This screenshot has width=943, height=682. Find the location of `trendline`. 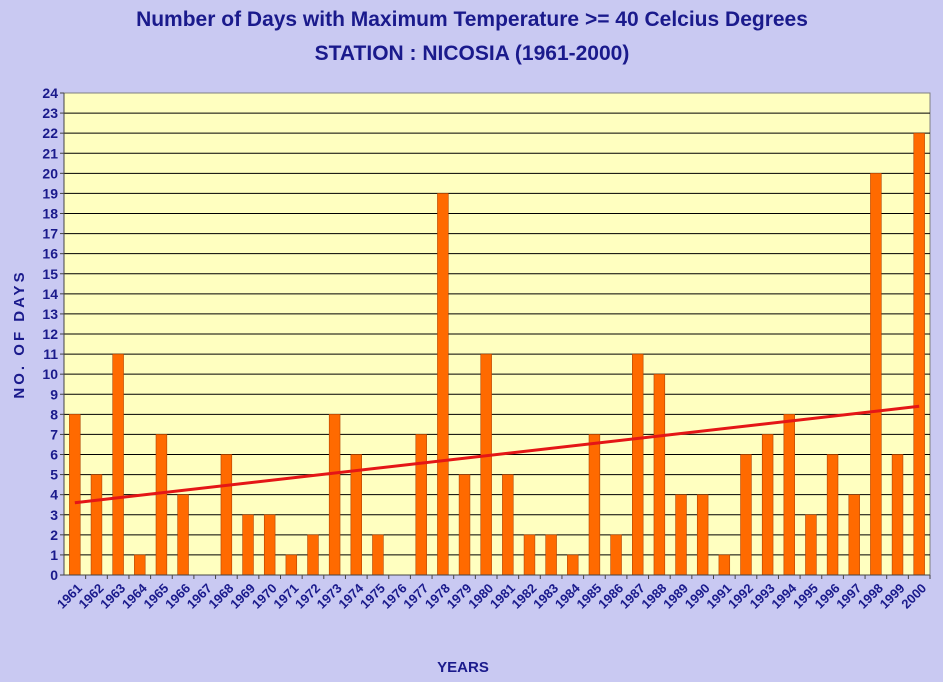

trendline is located at coordinates (497, 454).